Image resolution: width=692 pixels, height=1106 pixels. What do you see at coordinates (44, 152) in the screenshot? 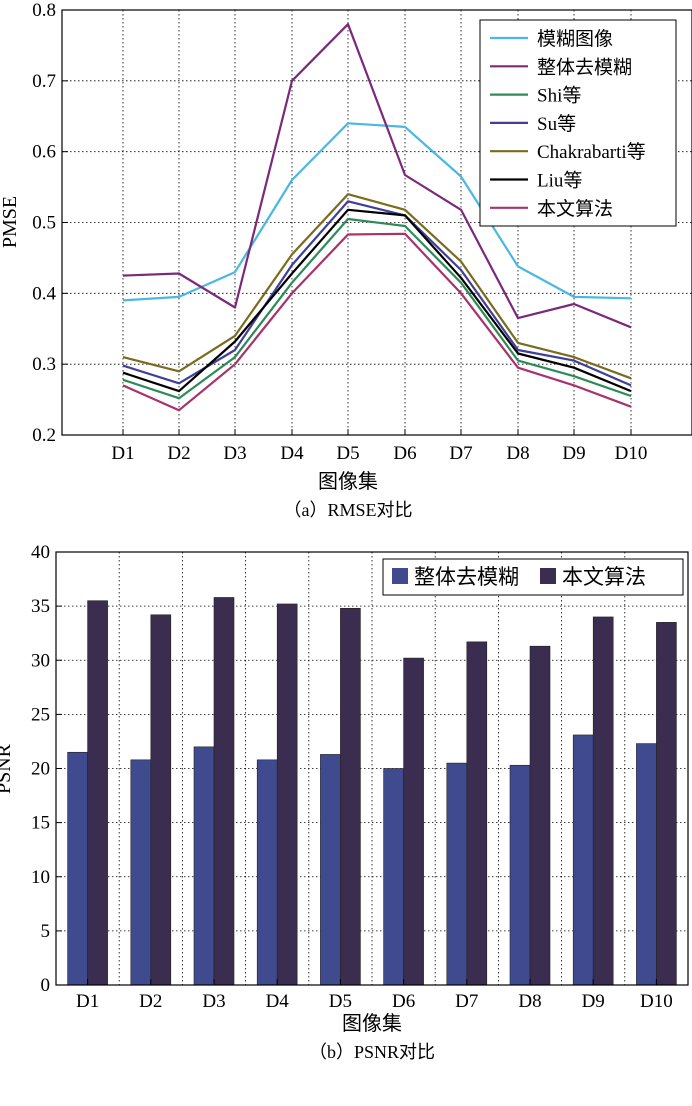
I see `y-tick-label: 0.6` at bounding box center [44, 152].